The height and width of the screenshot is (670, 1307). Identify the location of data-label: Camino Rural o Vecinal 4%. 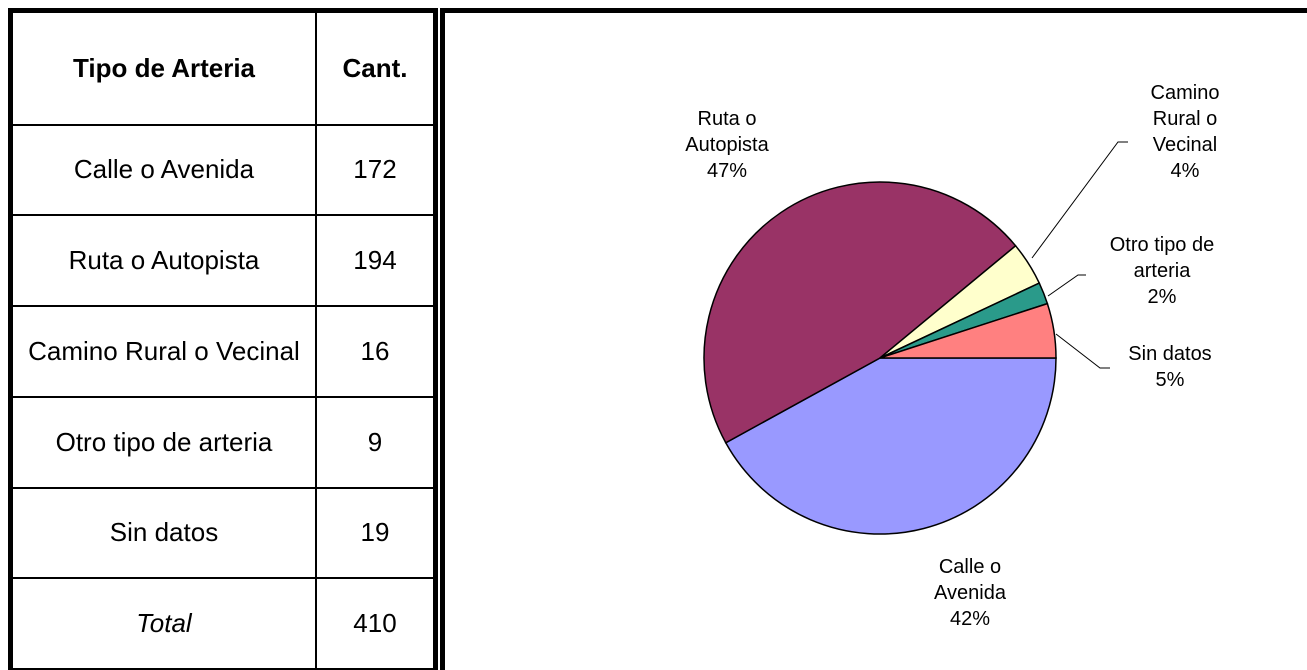
(1185, 132).